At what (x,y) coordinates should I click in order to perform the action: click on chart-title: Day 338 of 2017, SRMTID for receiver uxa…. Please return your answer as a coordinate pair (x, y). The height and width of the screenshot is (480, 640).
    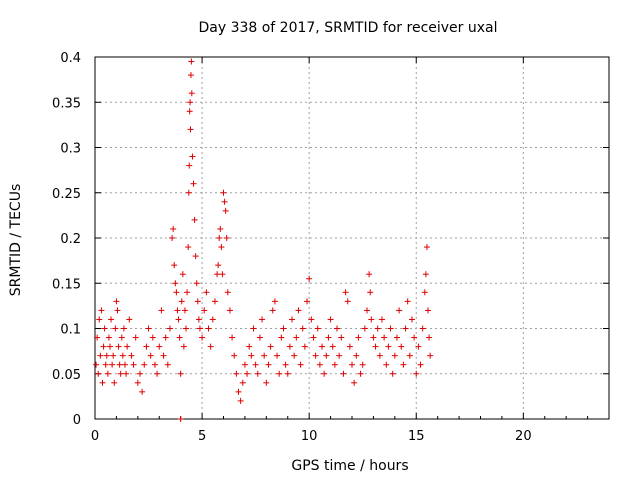
    Looking at the image, I should click on (347, 28).